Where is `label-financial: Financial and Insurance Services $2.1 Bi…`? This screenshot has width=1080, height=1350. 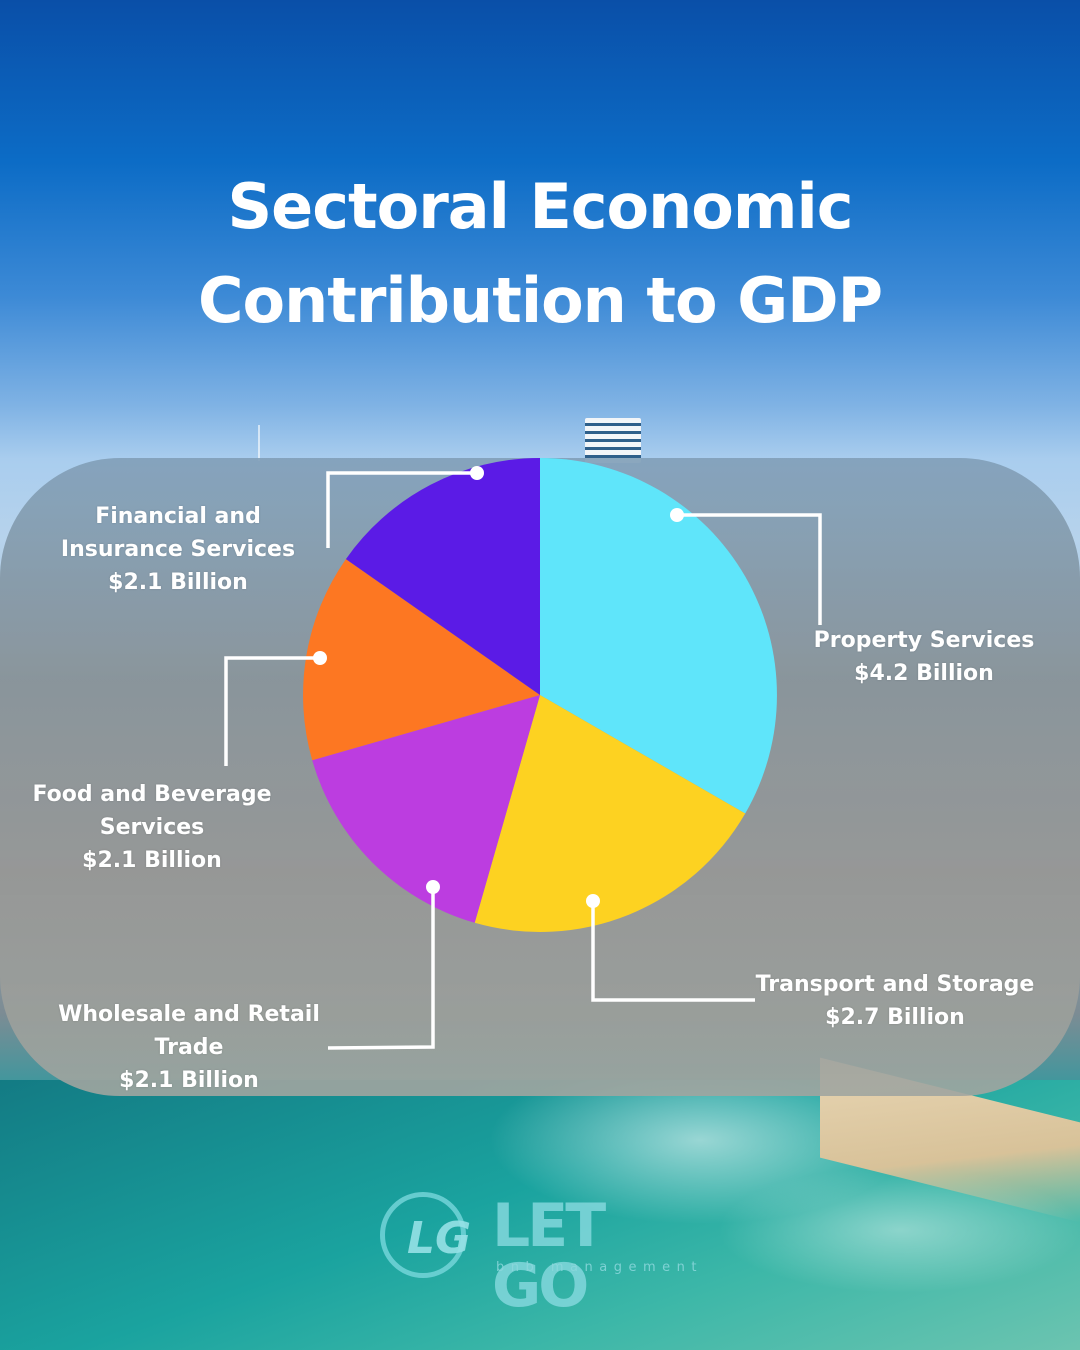 label-financial: Financial and Insurance Services $2.1 Bi… is located at coordinates (178, 549).